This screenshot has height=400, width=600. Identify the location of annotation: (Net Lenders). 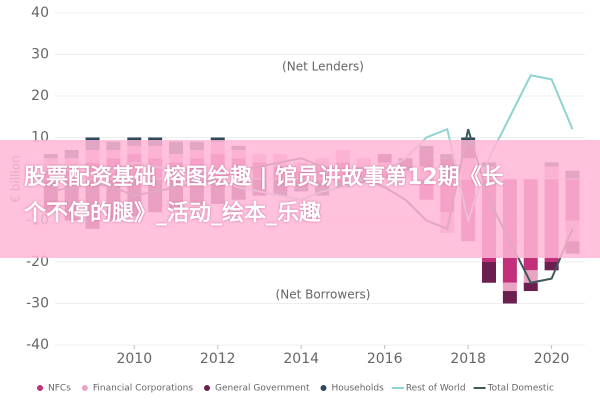
(323, 66).